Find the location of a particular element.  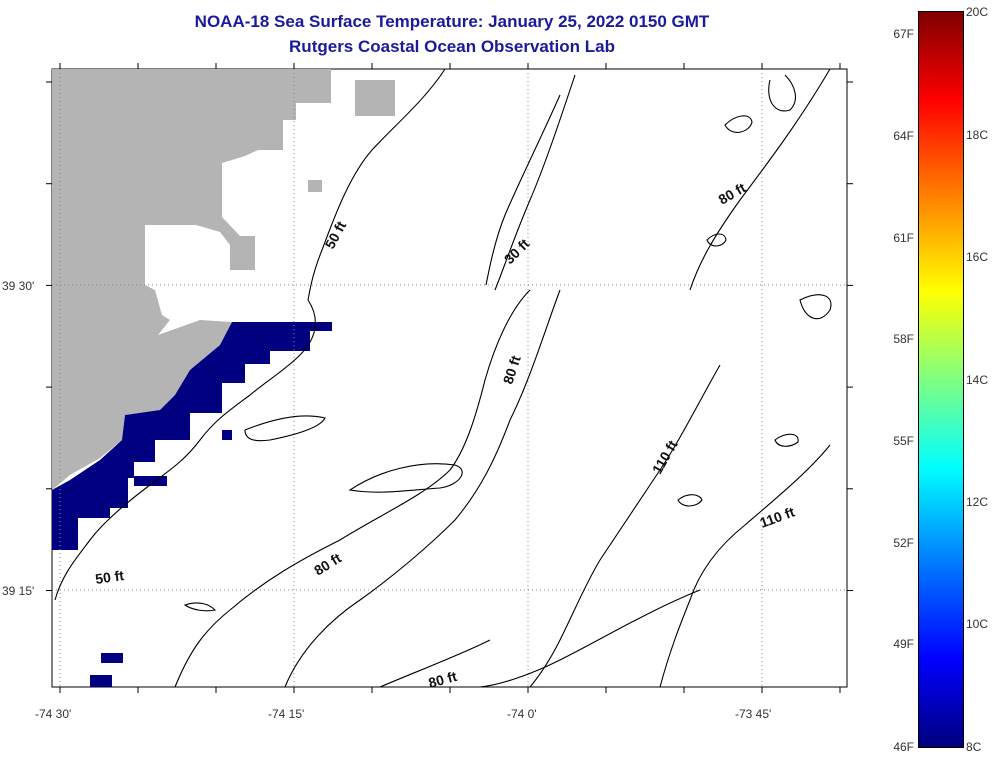

lat-labels: 39 30' 39 15' is located at coordinates (18, 438).